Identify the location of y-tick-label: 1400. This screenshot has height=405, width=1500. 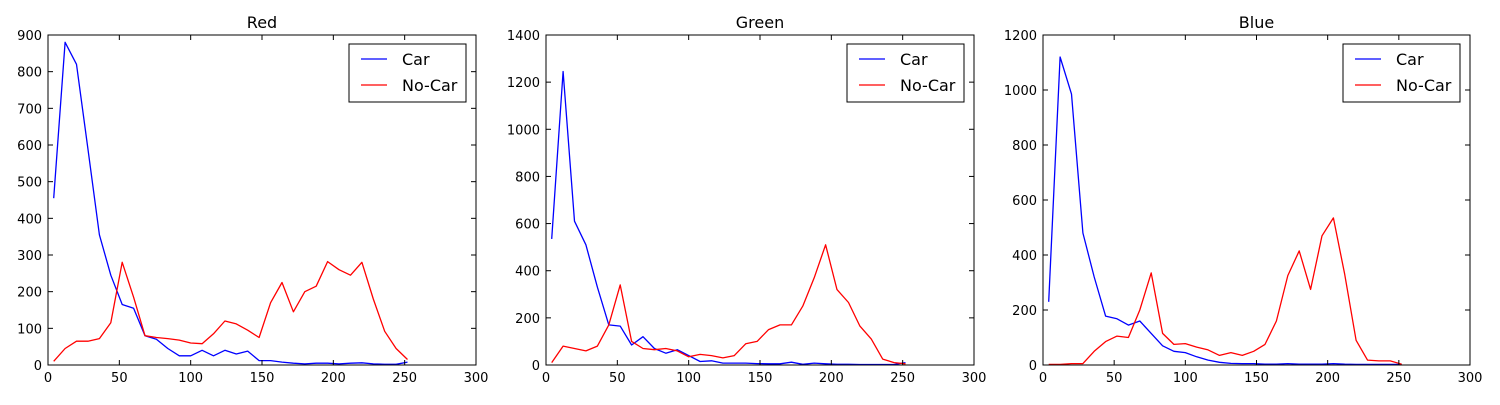
(523, 36).